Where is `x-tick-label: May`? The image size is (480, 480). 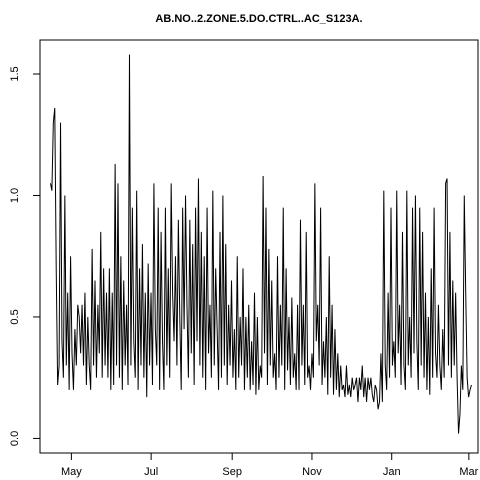 x-tick-label: May is located at coordinates (71, 472).